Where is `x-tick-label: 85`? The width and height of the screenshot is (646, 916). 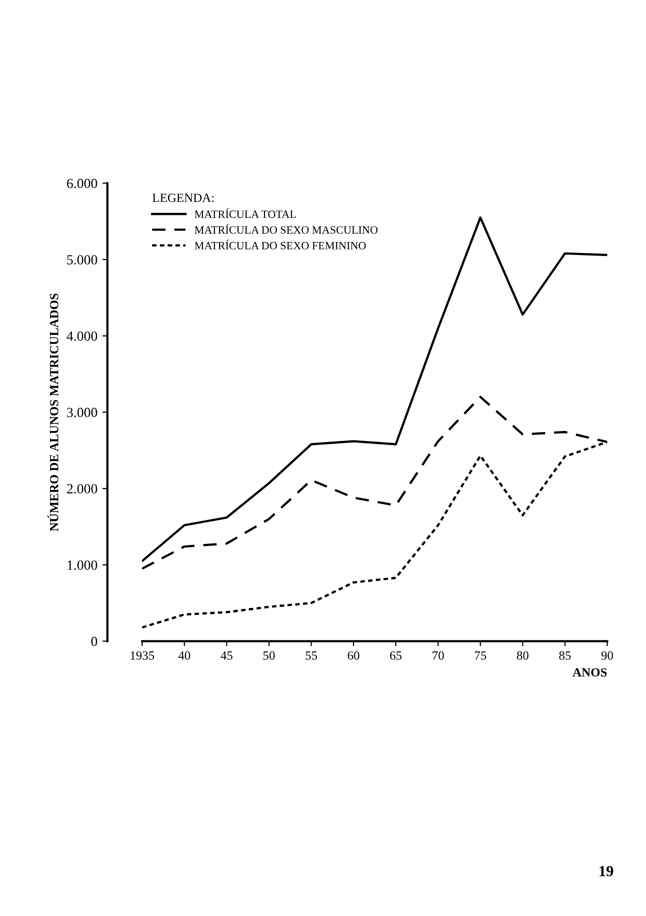 x-tick-label: 85 is located at coordinates (565, 655).